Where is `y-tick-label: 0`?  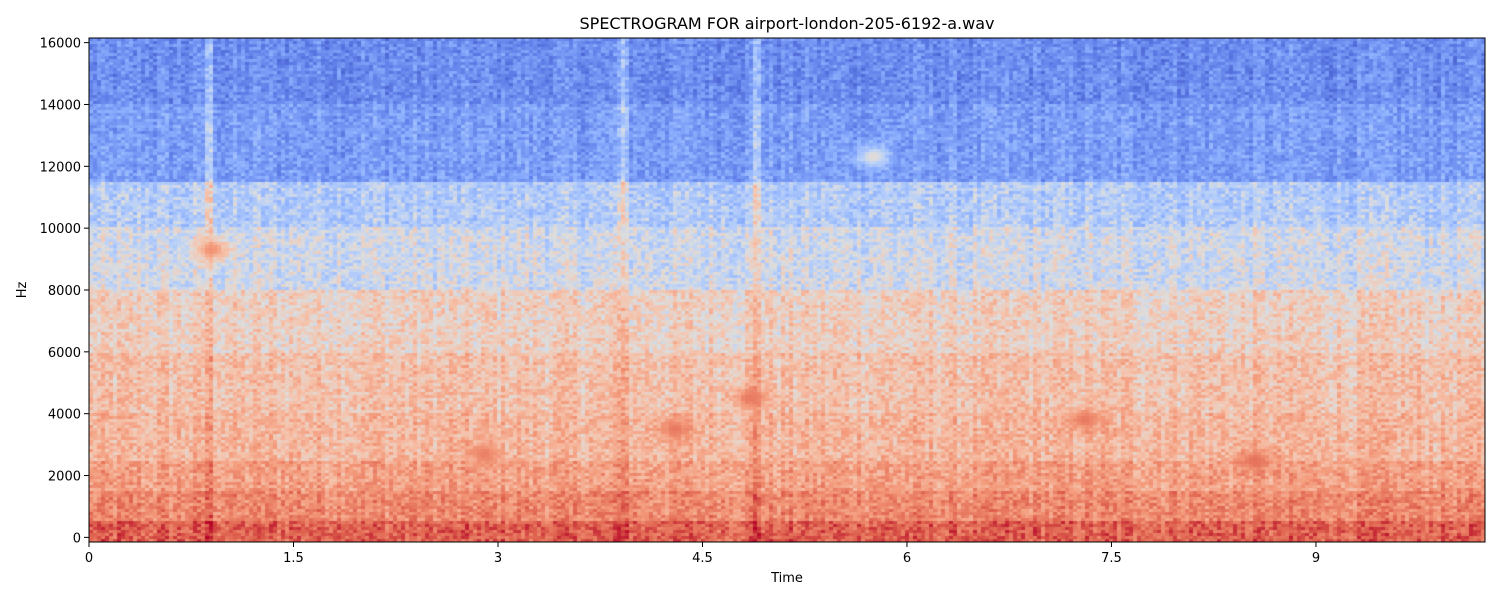
y-tick-label: 0 is located at coordinates (77, 538).